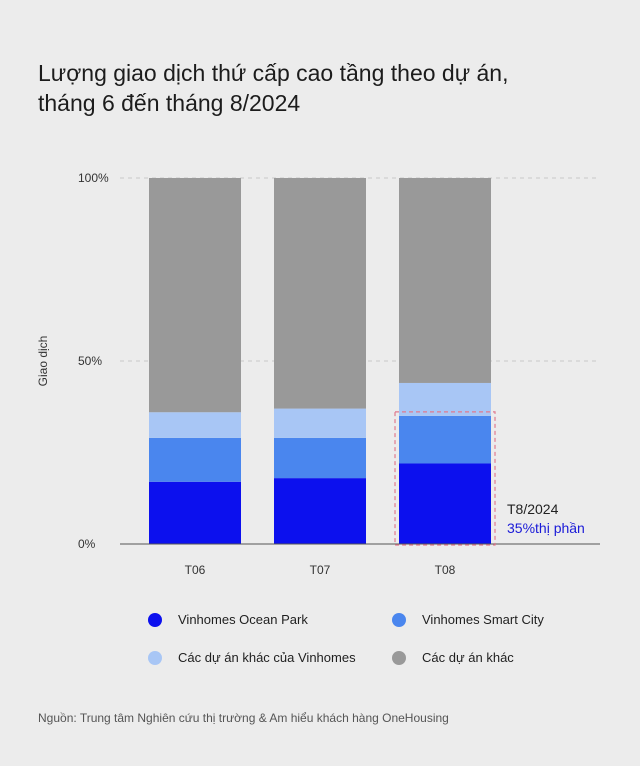  What do you see at coordinates (445, 570) in the screenshot?
I see `x-tick-label: T08` at bounding box center [445, 570].